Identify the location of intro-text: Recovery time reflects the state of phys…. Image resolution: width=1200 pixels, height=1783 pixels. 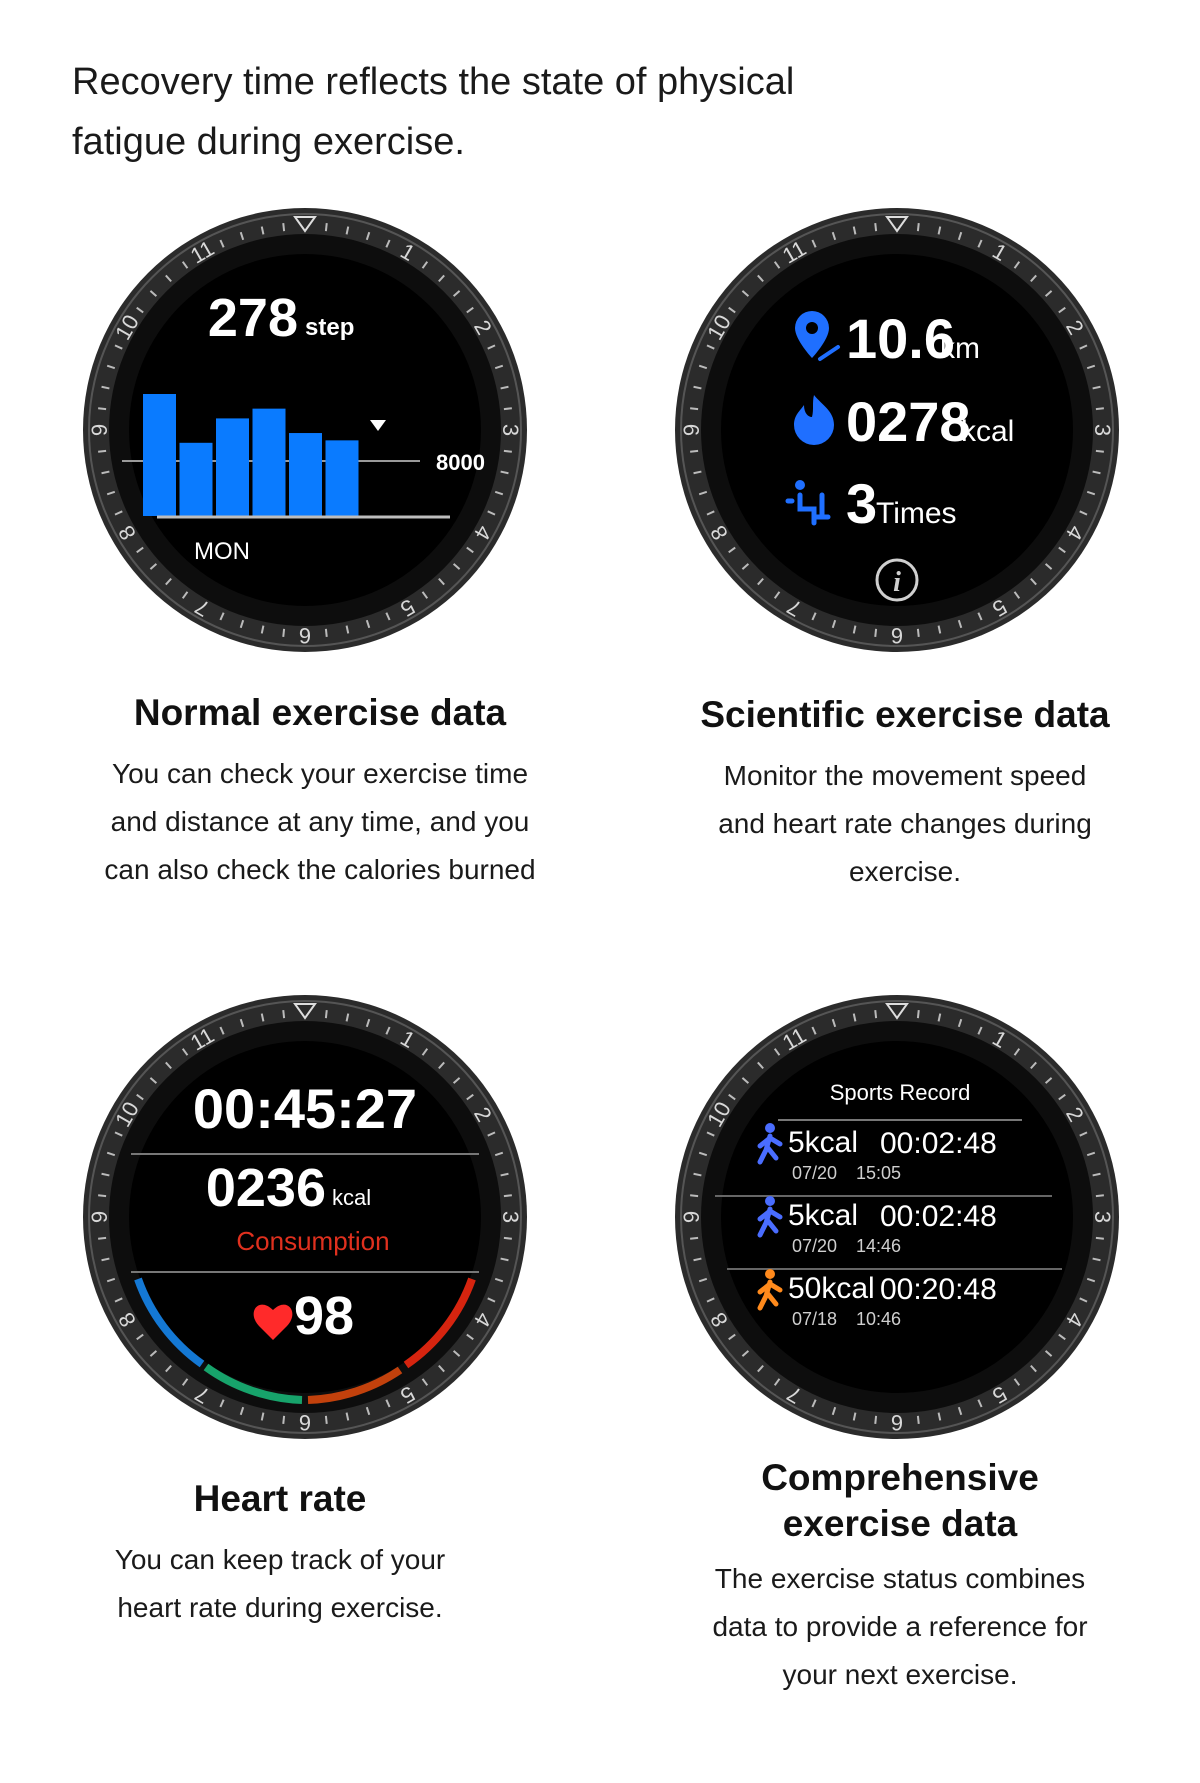
(482, 112).